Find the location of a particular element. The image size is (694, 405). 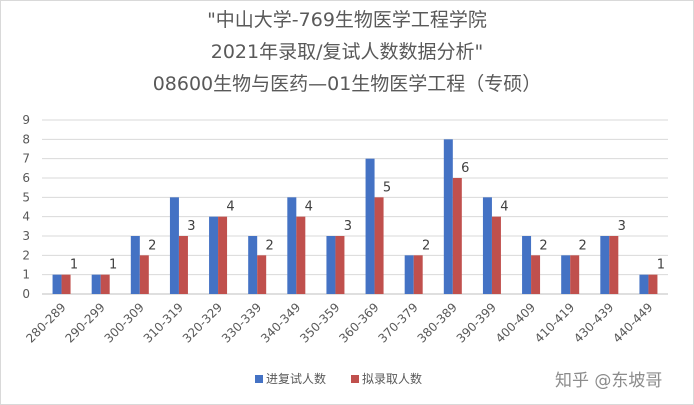

x-tick-label: 310-319 is located at coordinates (163, 322).